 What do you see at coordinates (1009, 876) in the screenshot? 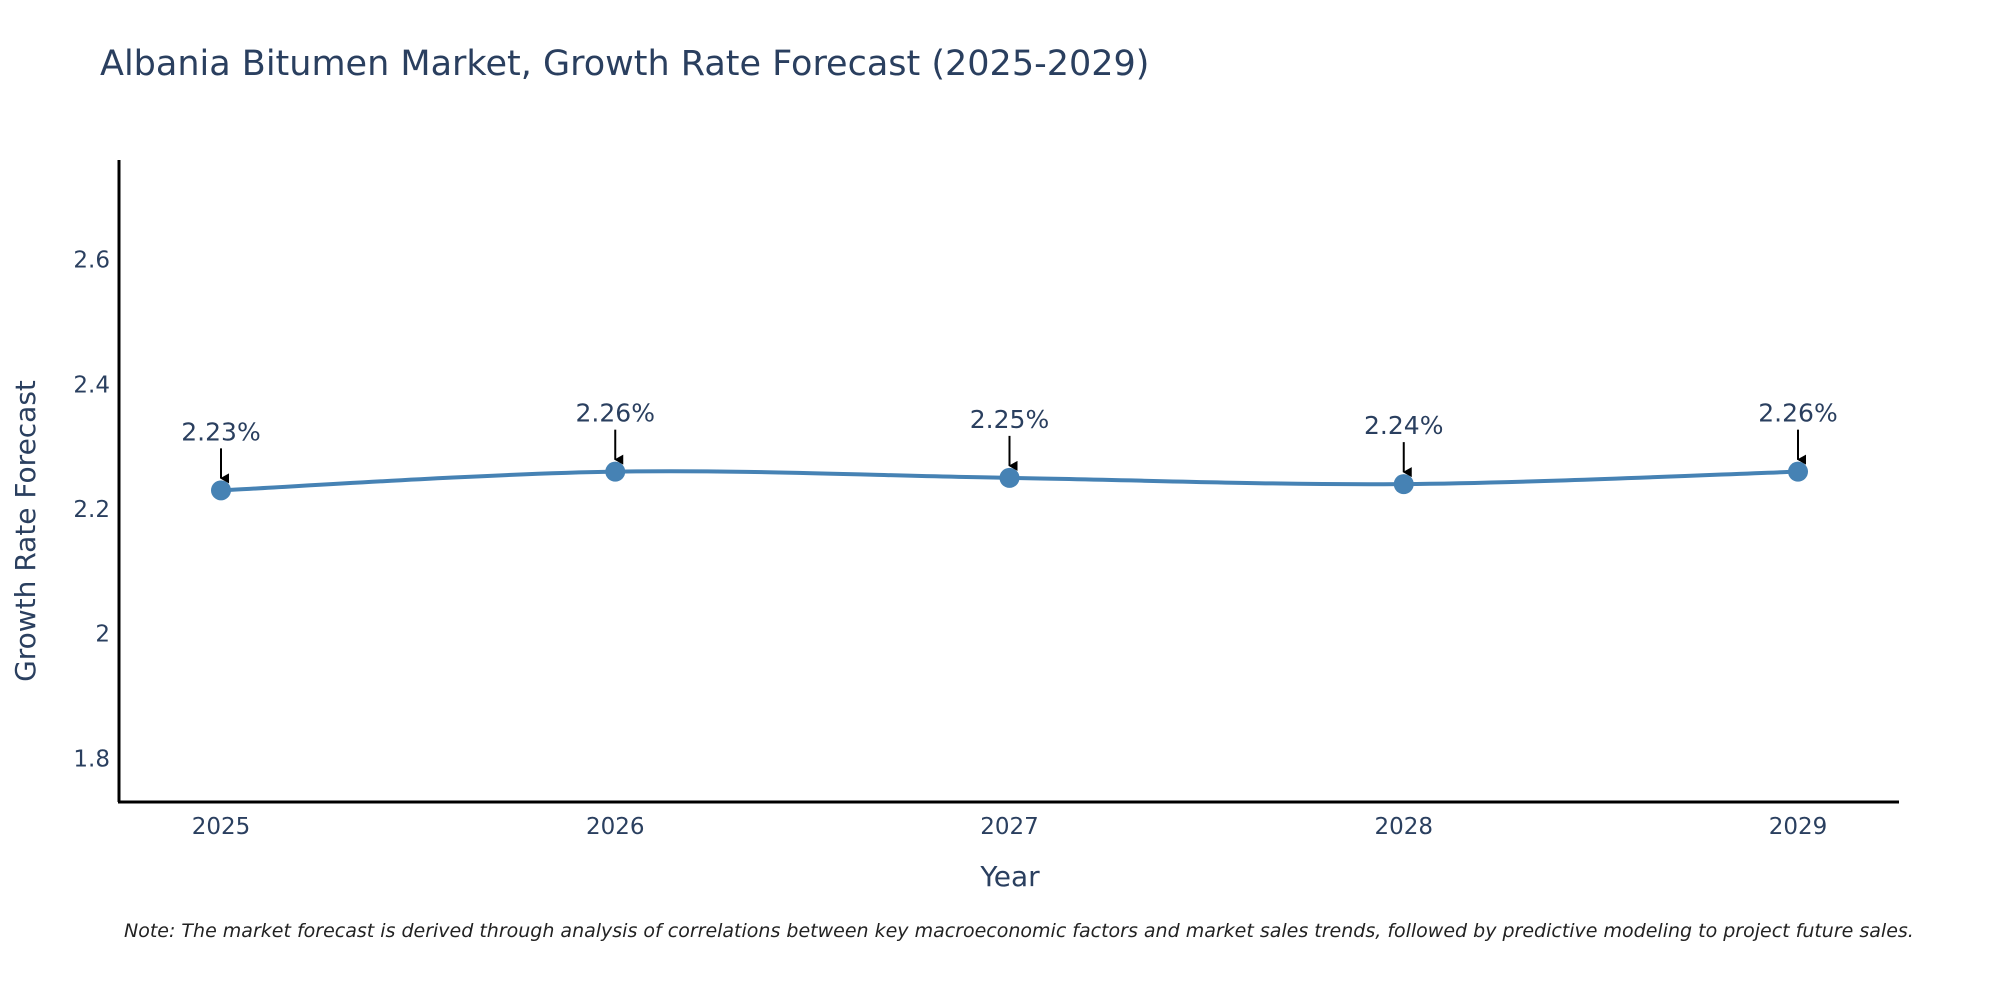
I see `x-axis-title: Year` at bounding box center [1009, 876].